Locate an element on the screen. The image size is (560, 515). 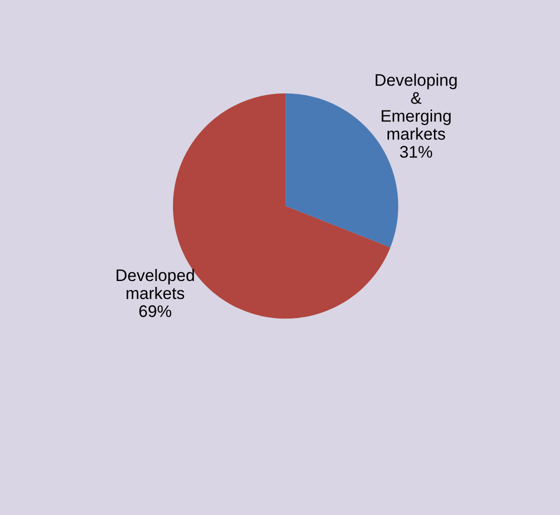
slice-label: Developed markets is located at coordinates (155, 284).